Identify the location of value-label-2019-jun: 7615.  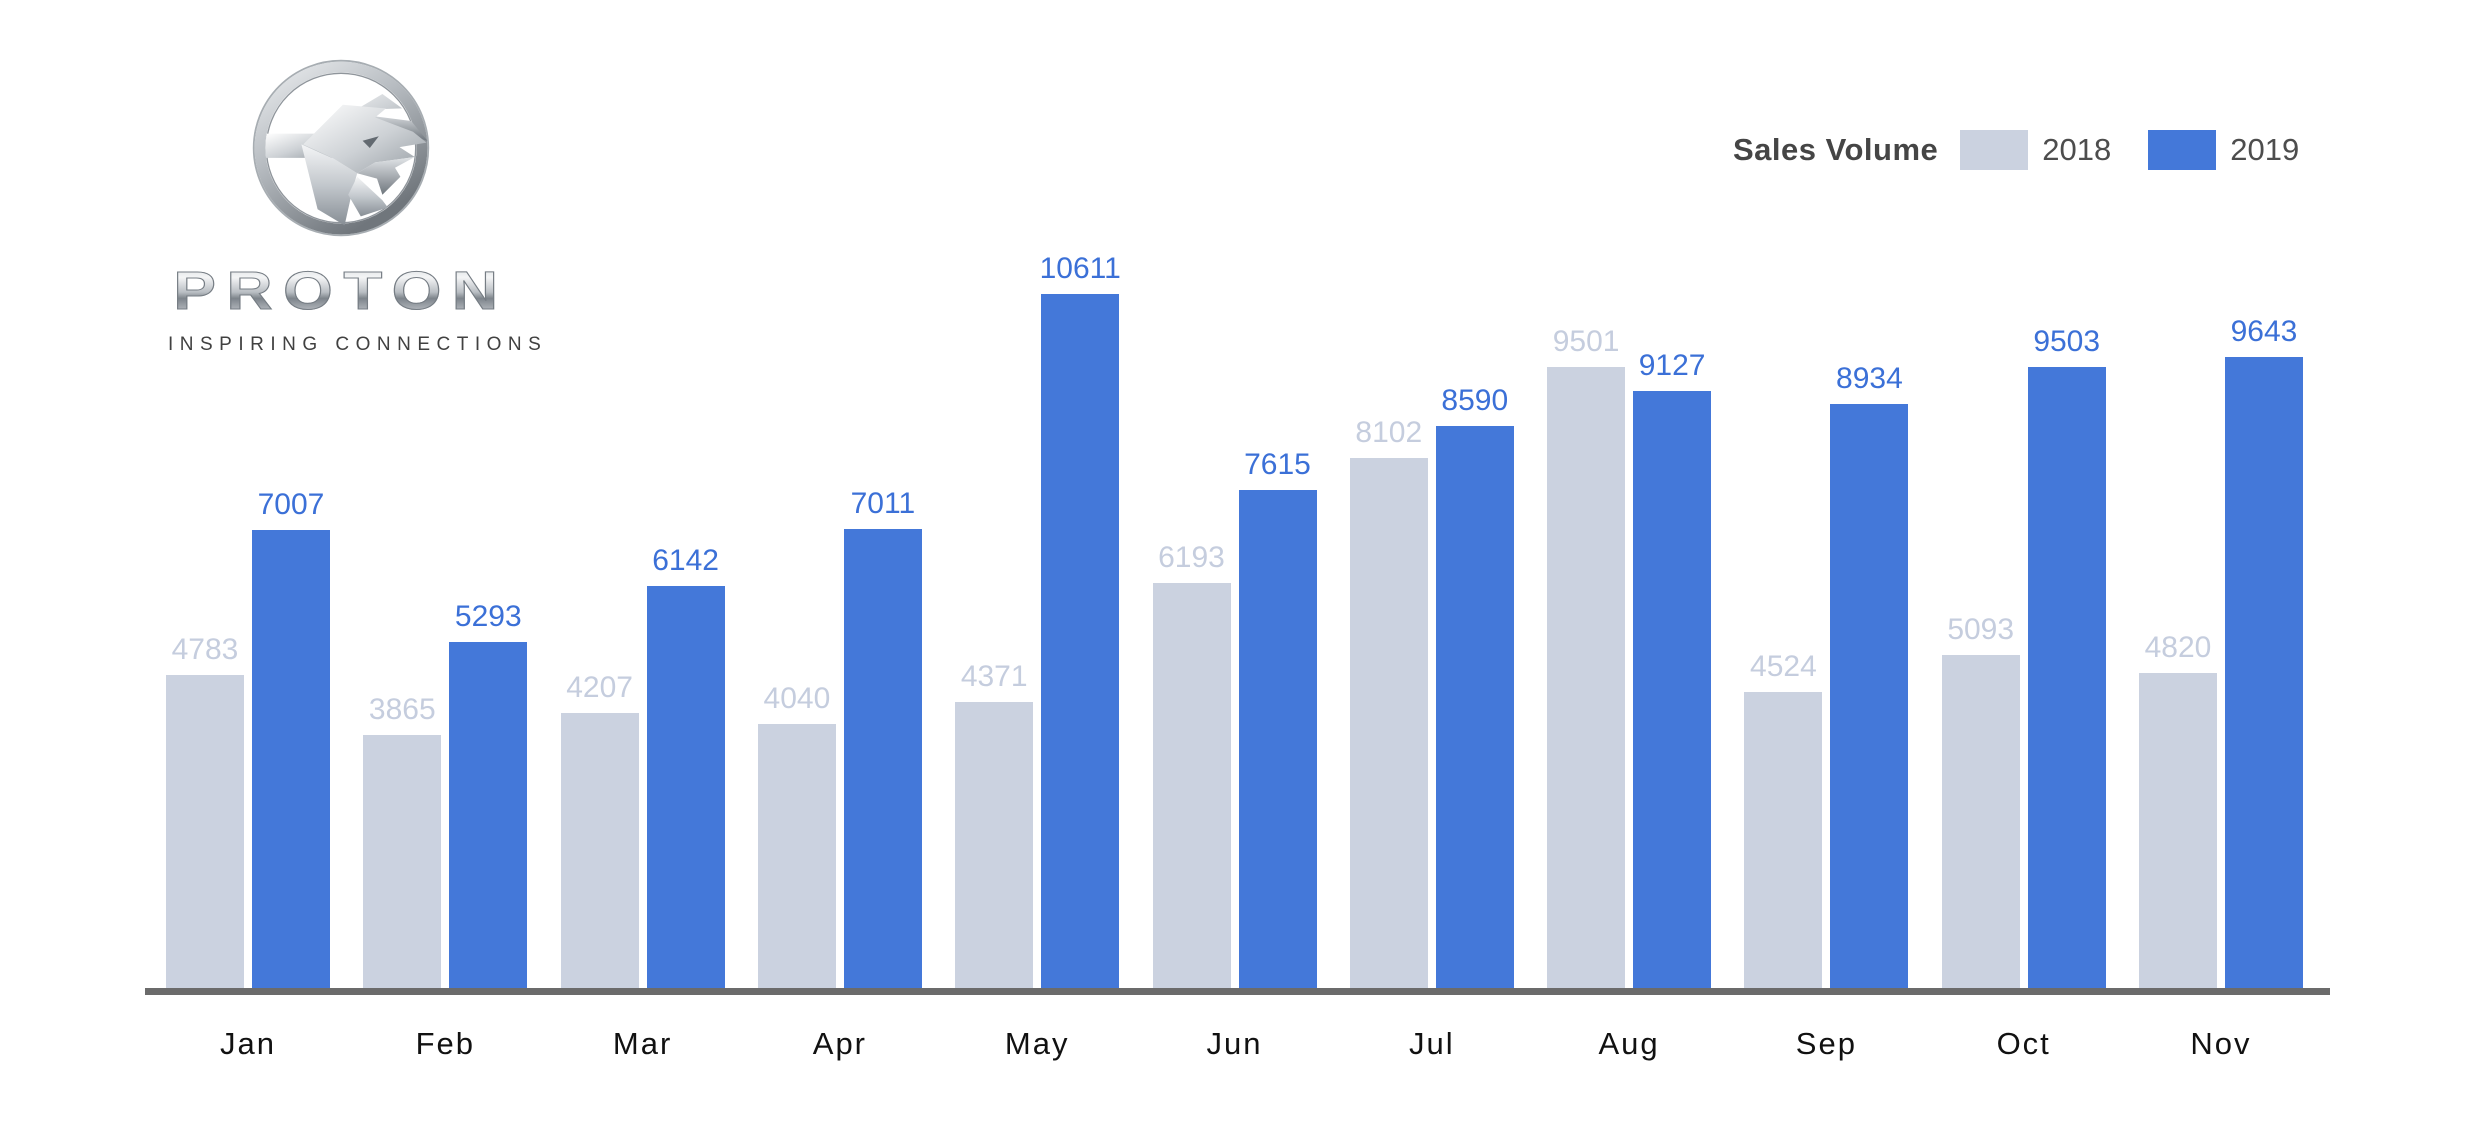
(1277, 464).